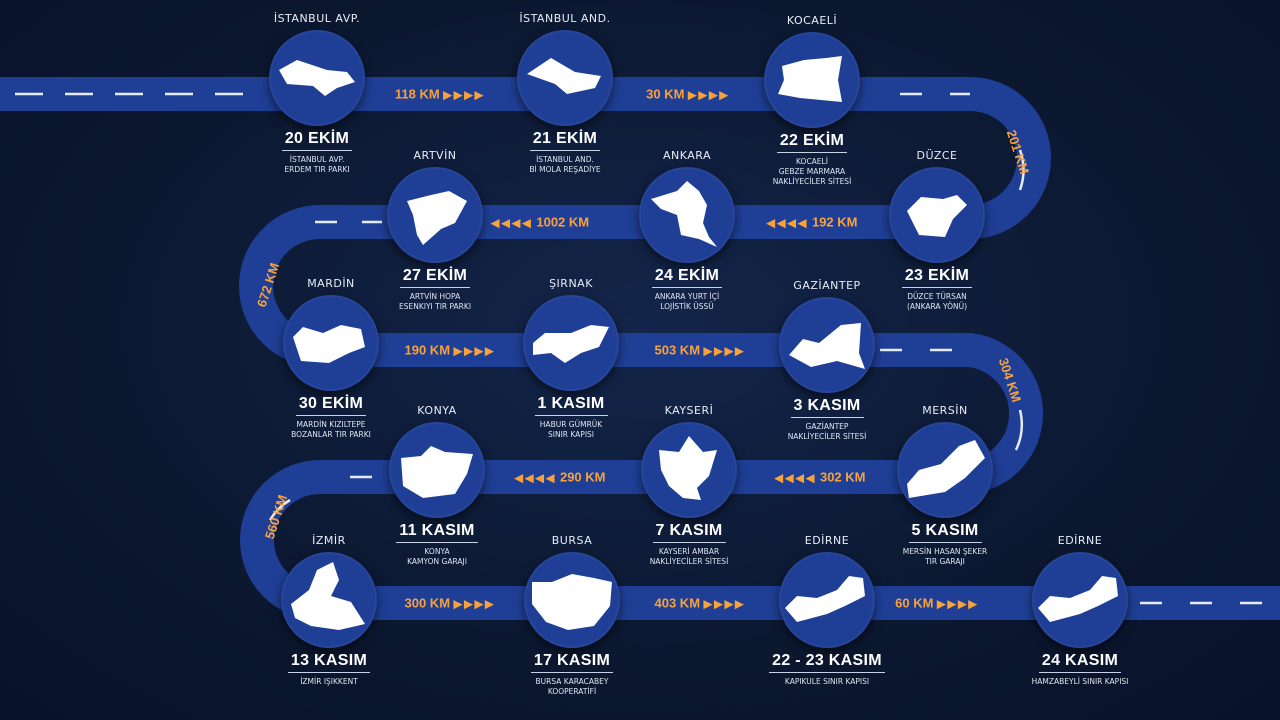 This screenshot has height=720, width=1280. Describe the element at coordinates (571, 429) in the screenshot. I see `stop-description: HABUR GÜMRÜK SINIR KAPISI` at that location.